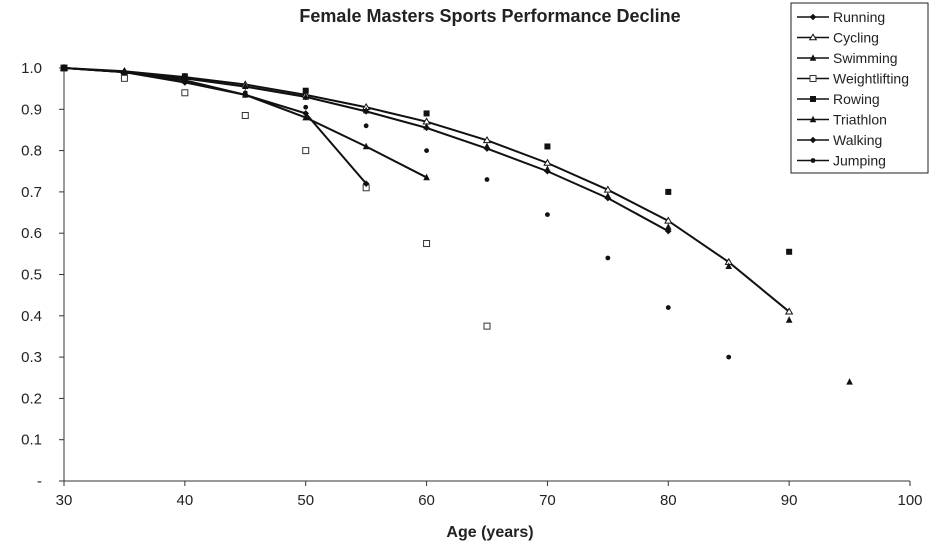 The height and width of the screenshot is (549, 948). I want to click on x-tick-label: 90, so click(789, 500).